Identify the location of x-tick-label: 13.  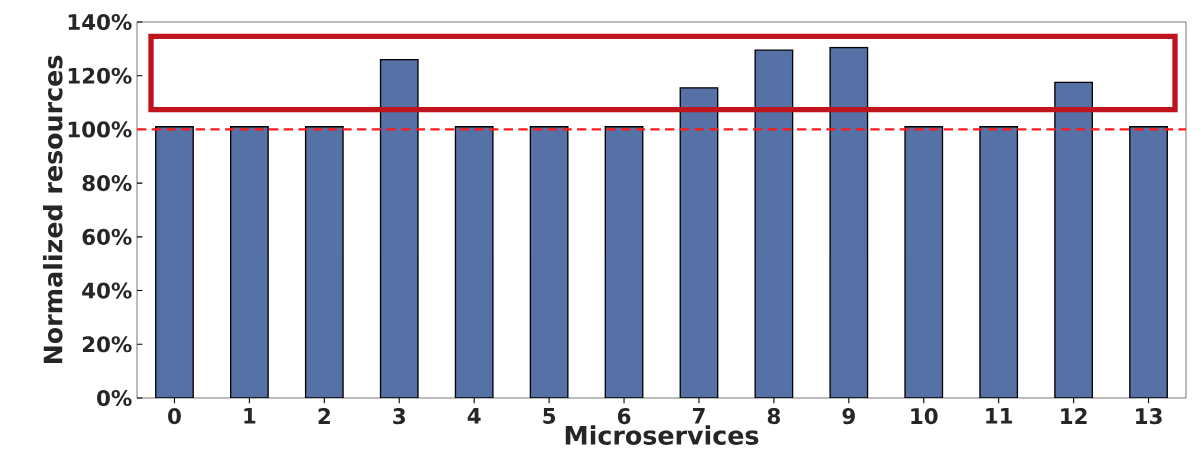
(1149, 416).